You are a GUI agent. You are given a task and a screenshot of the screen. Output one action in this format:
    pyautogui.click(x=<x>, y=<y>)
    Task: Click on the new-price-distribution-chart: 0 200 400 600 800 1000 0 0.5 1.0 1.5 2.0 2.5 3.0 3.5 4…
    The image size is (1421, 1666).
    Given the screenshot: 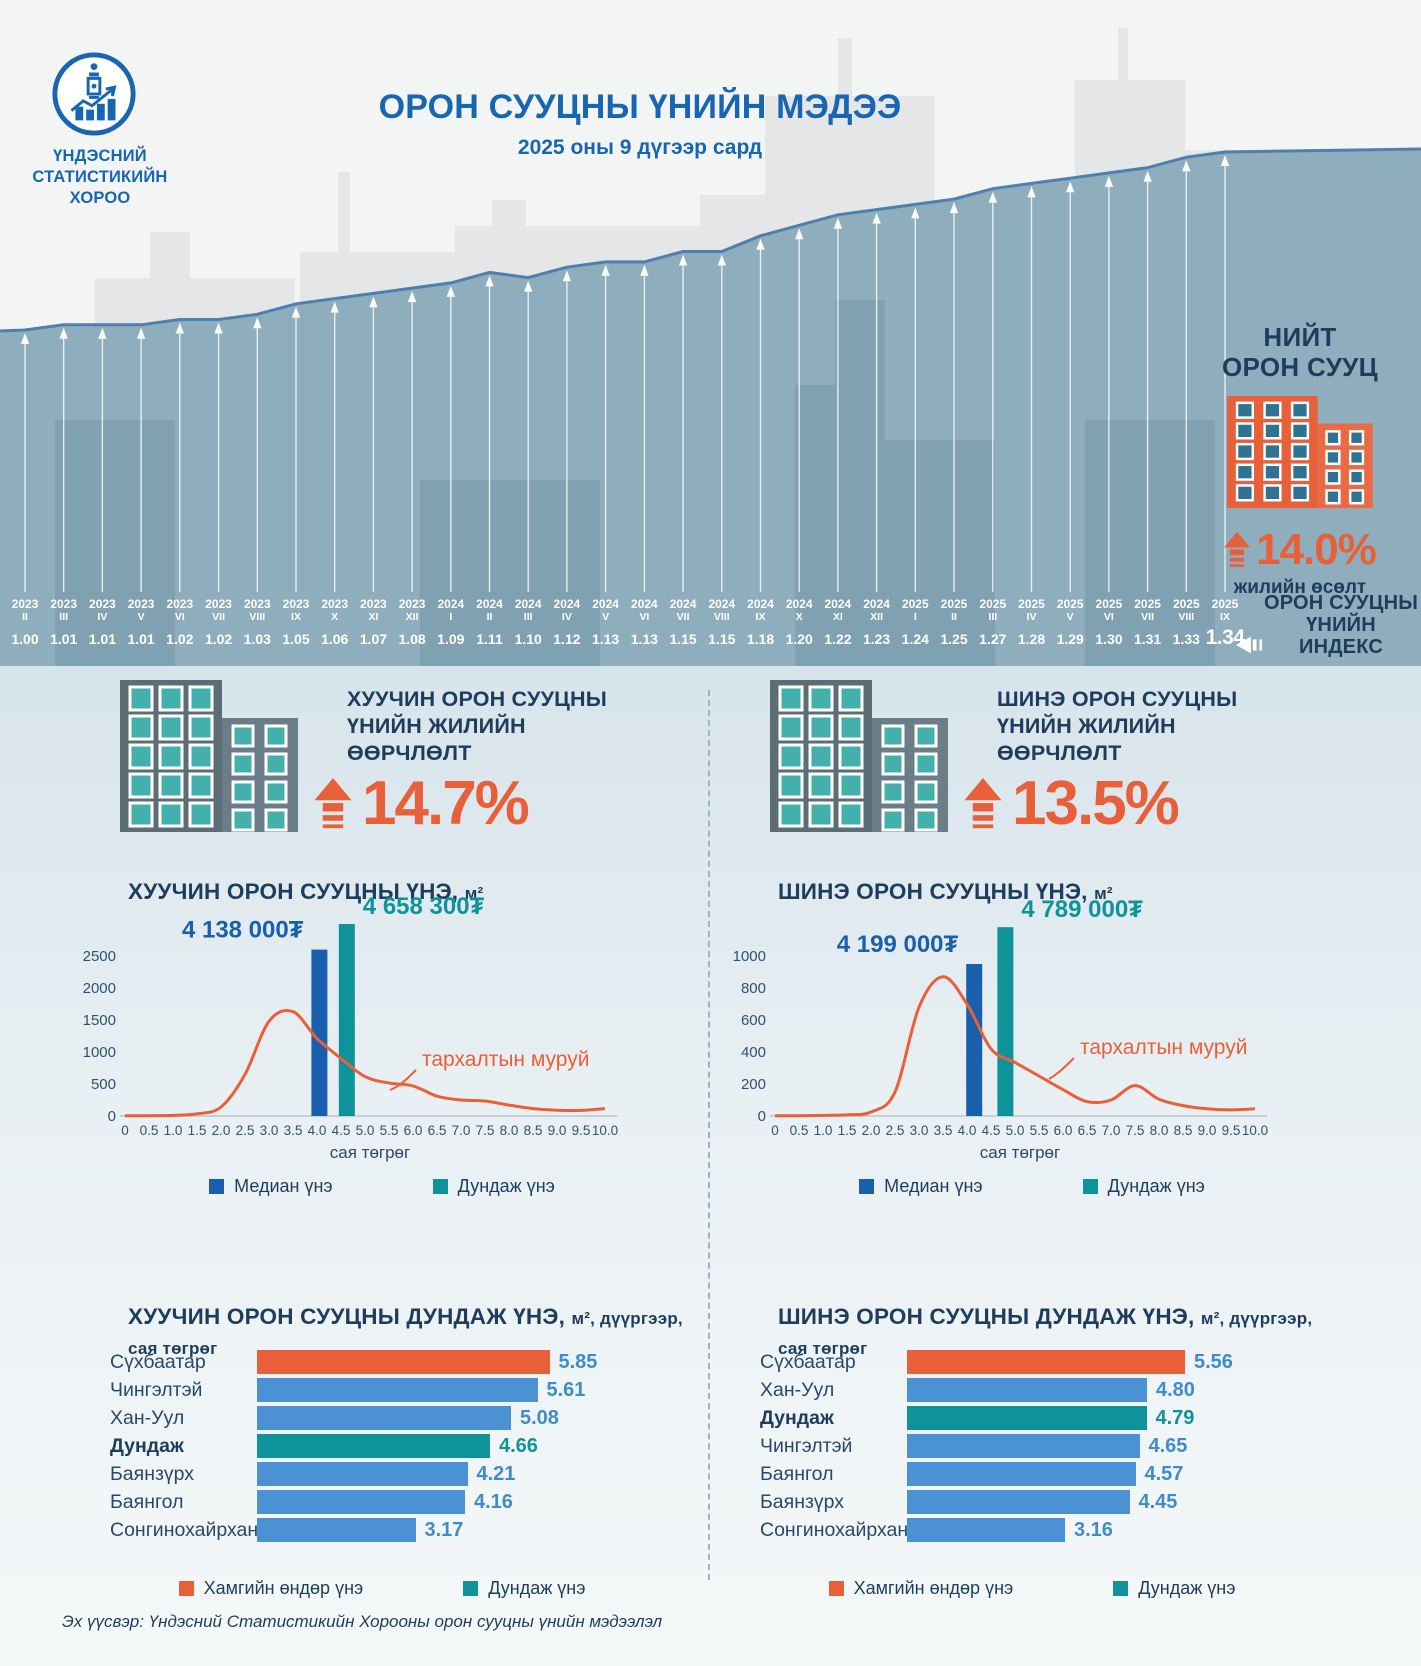 What is the action you would take?
    pyautogui.click(x=1020, y=1026)
    